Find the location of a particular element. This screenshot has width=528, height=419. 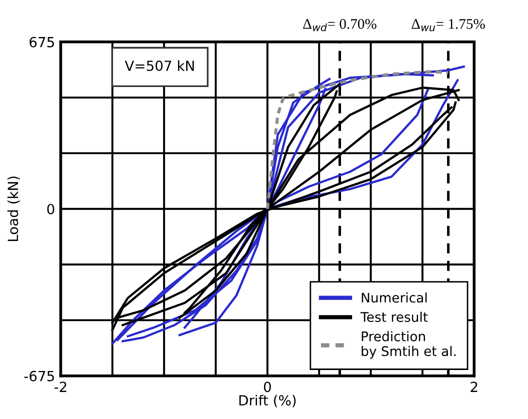

x-axis-title: Drift (%) is located at coordinates (267, 401).